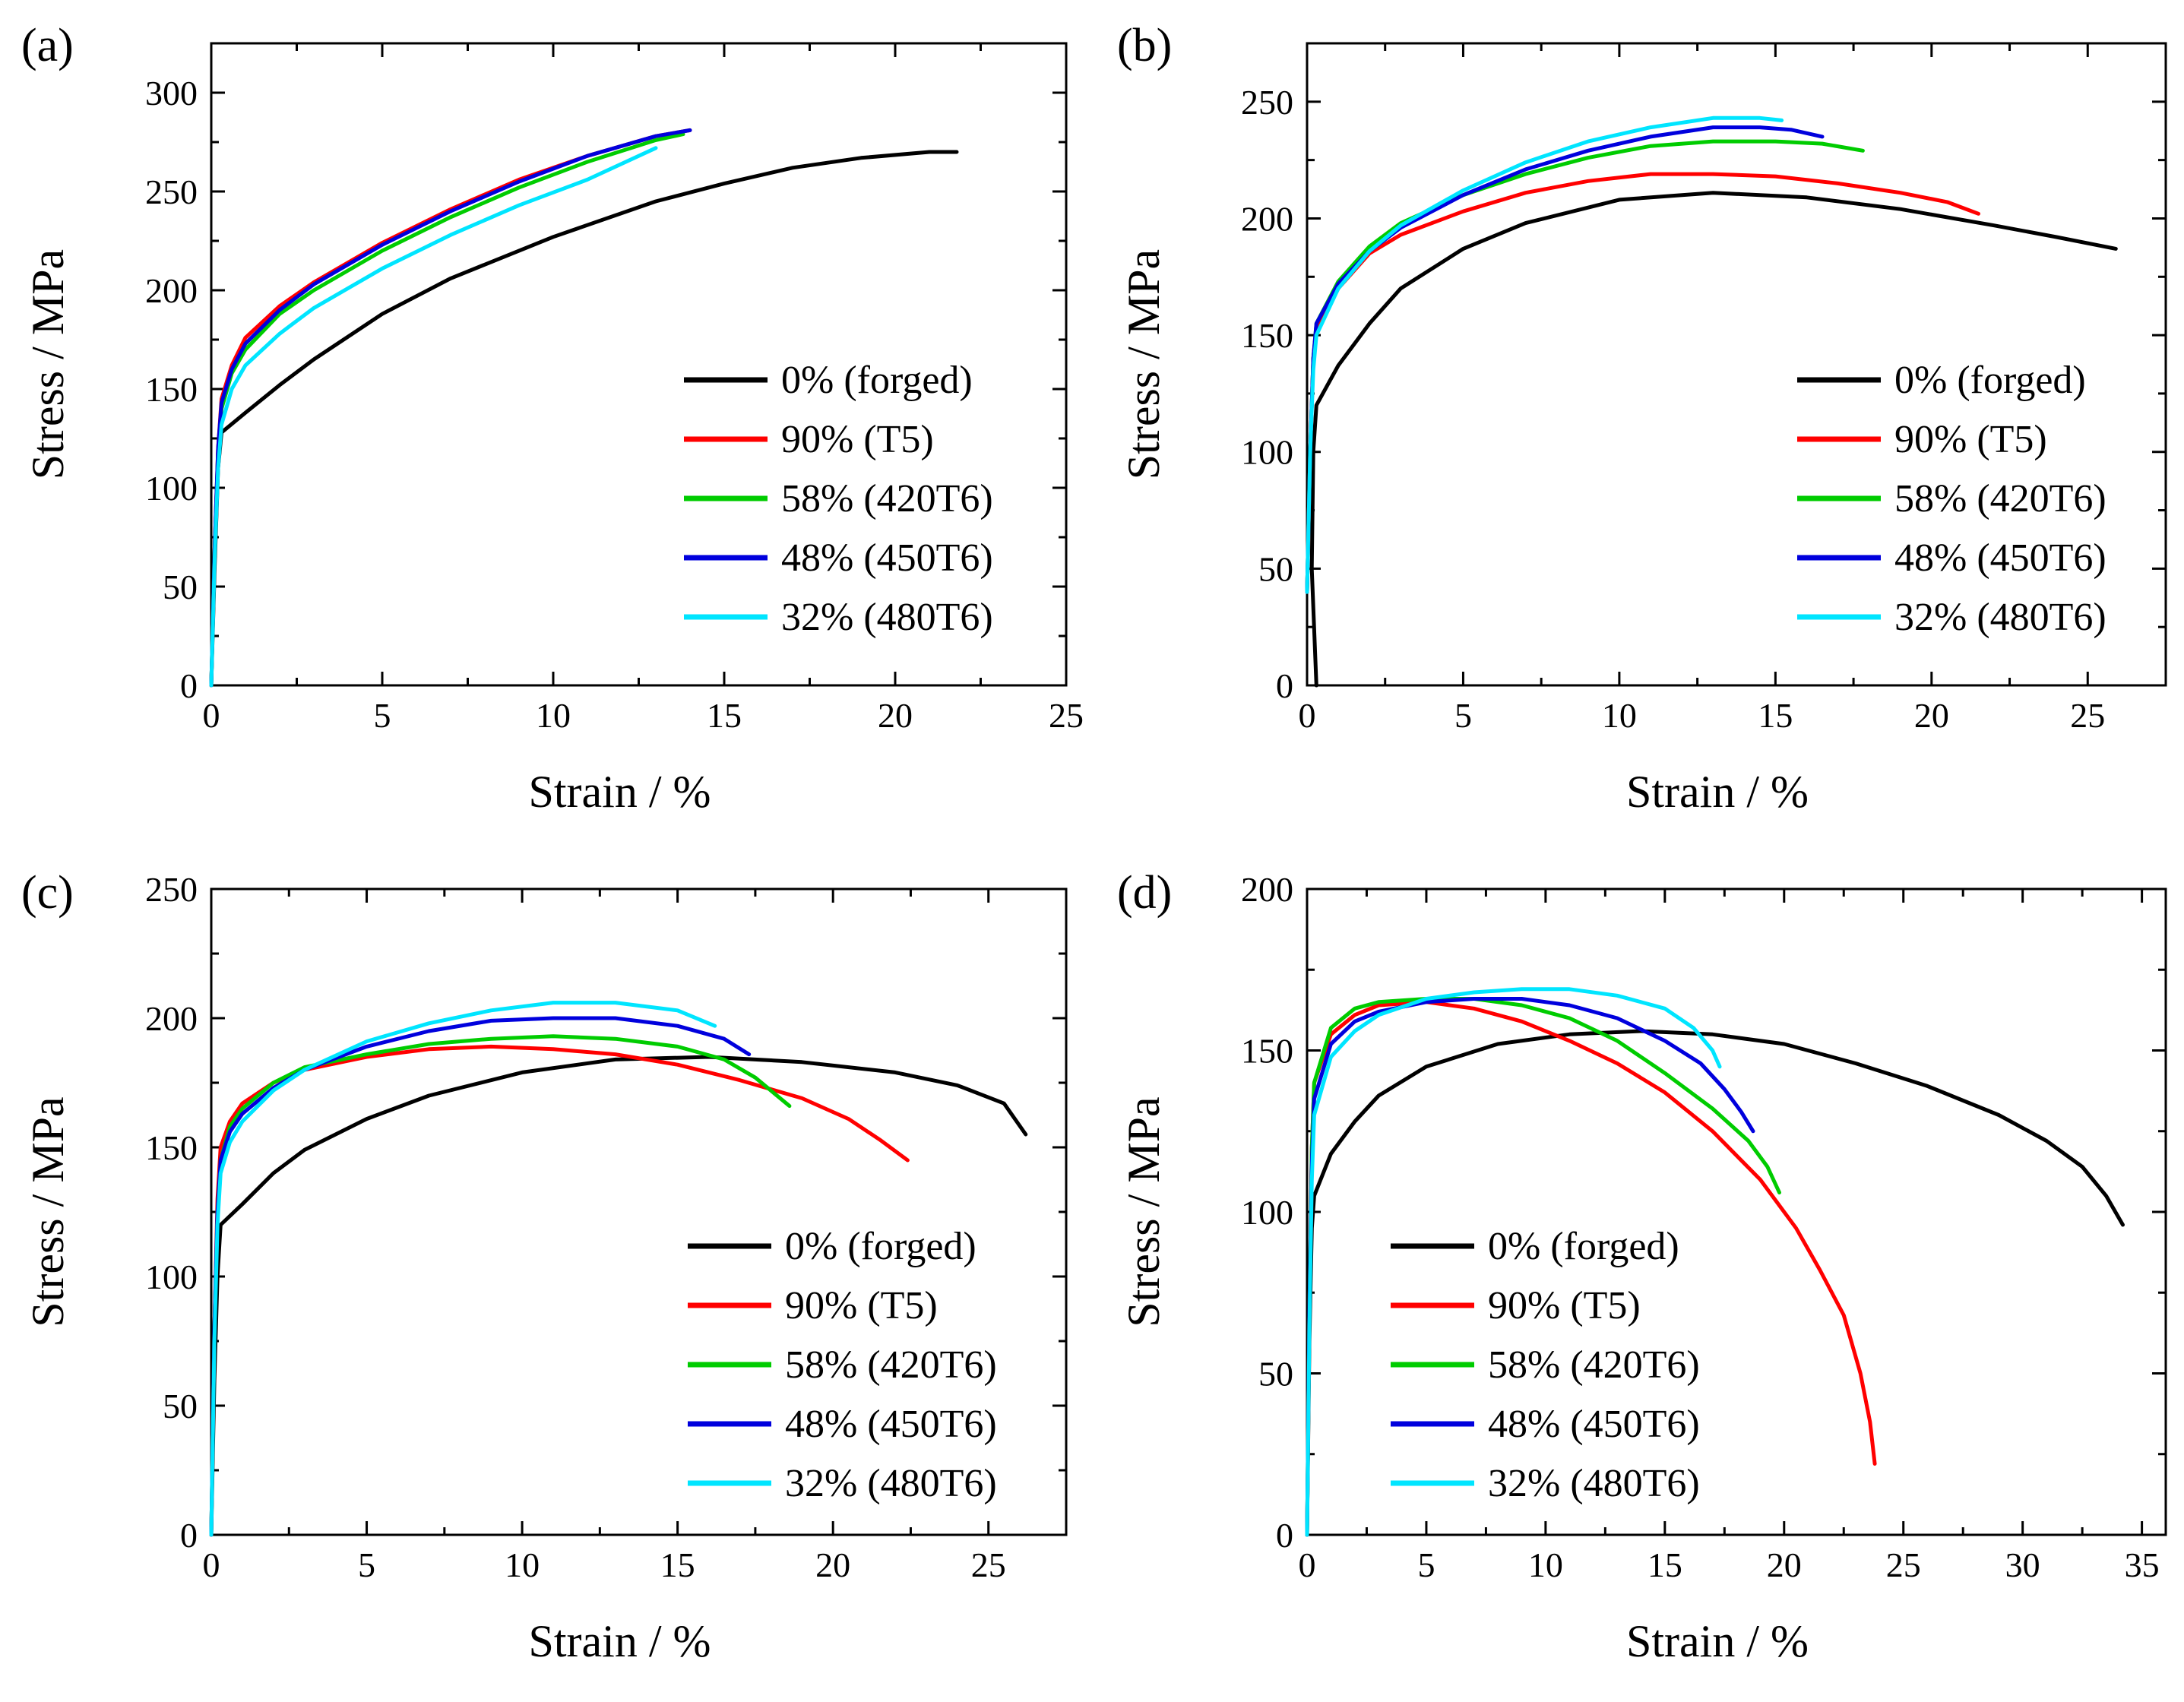 The width and height of the screenshot is (2184, 1702). Describe the element at coordinates (1144, 45) in the screenshot. I see `panel-label: (b)` at that location.